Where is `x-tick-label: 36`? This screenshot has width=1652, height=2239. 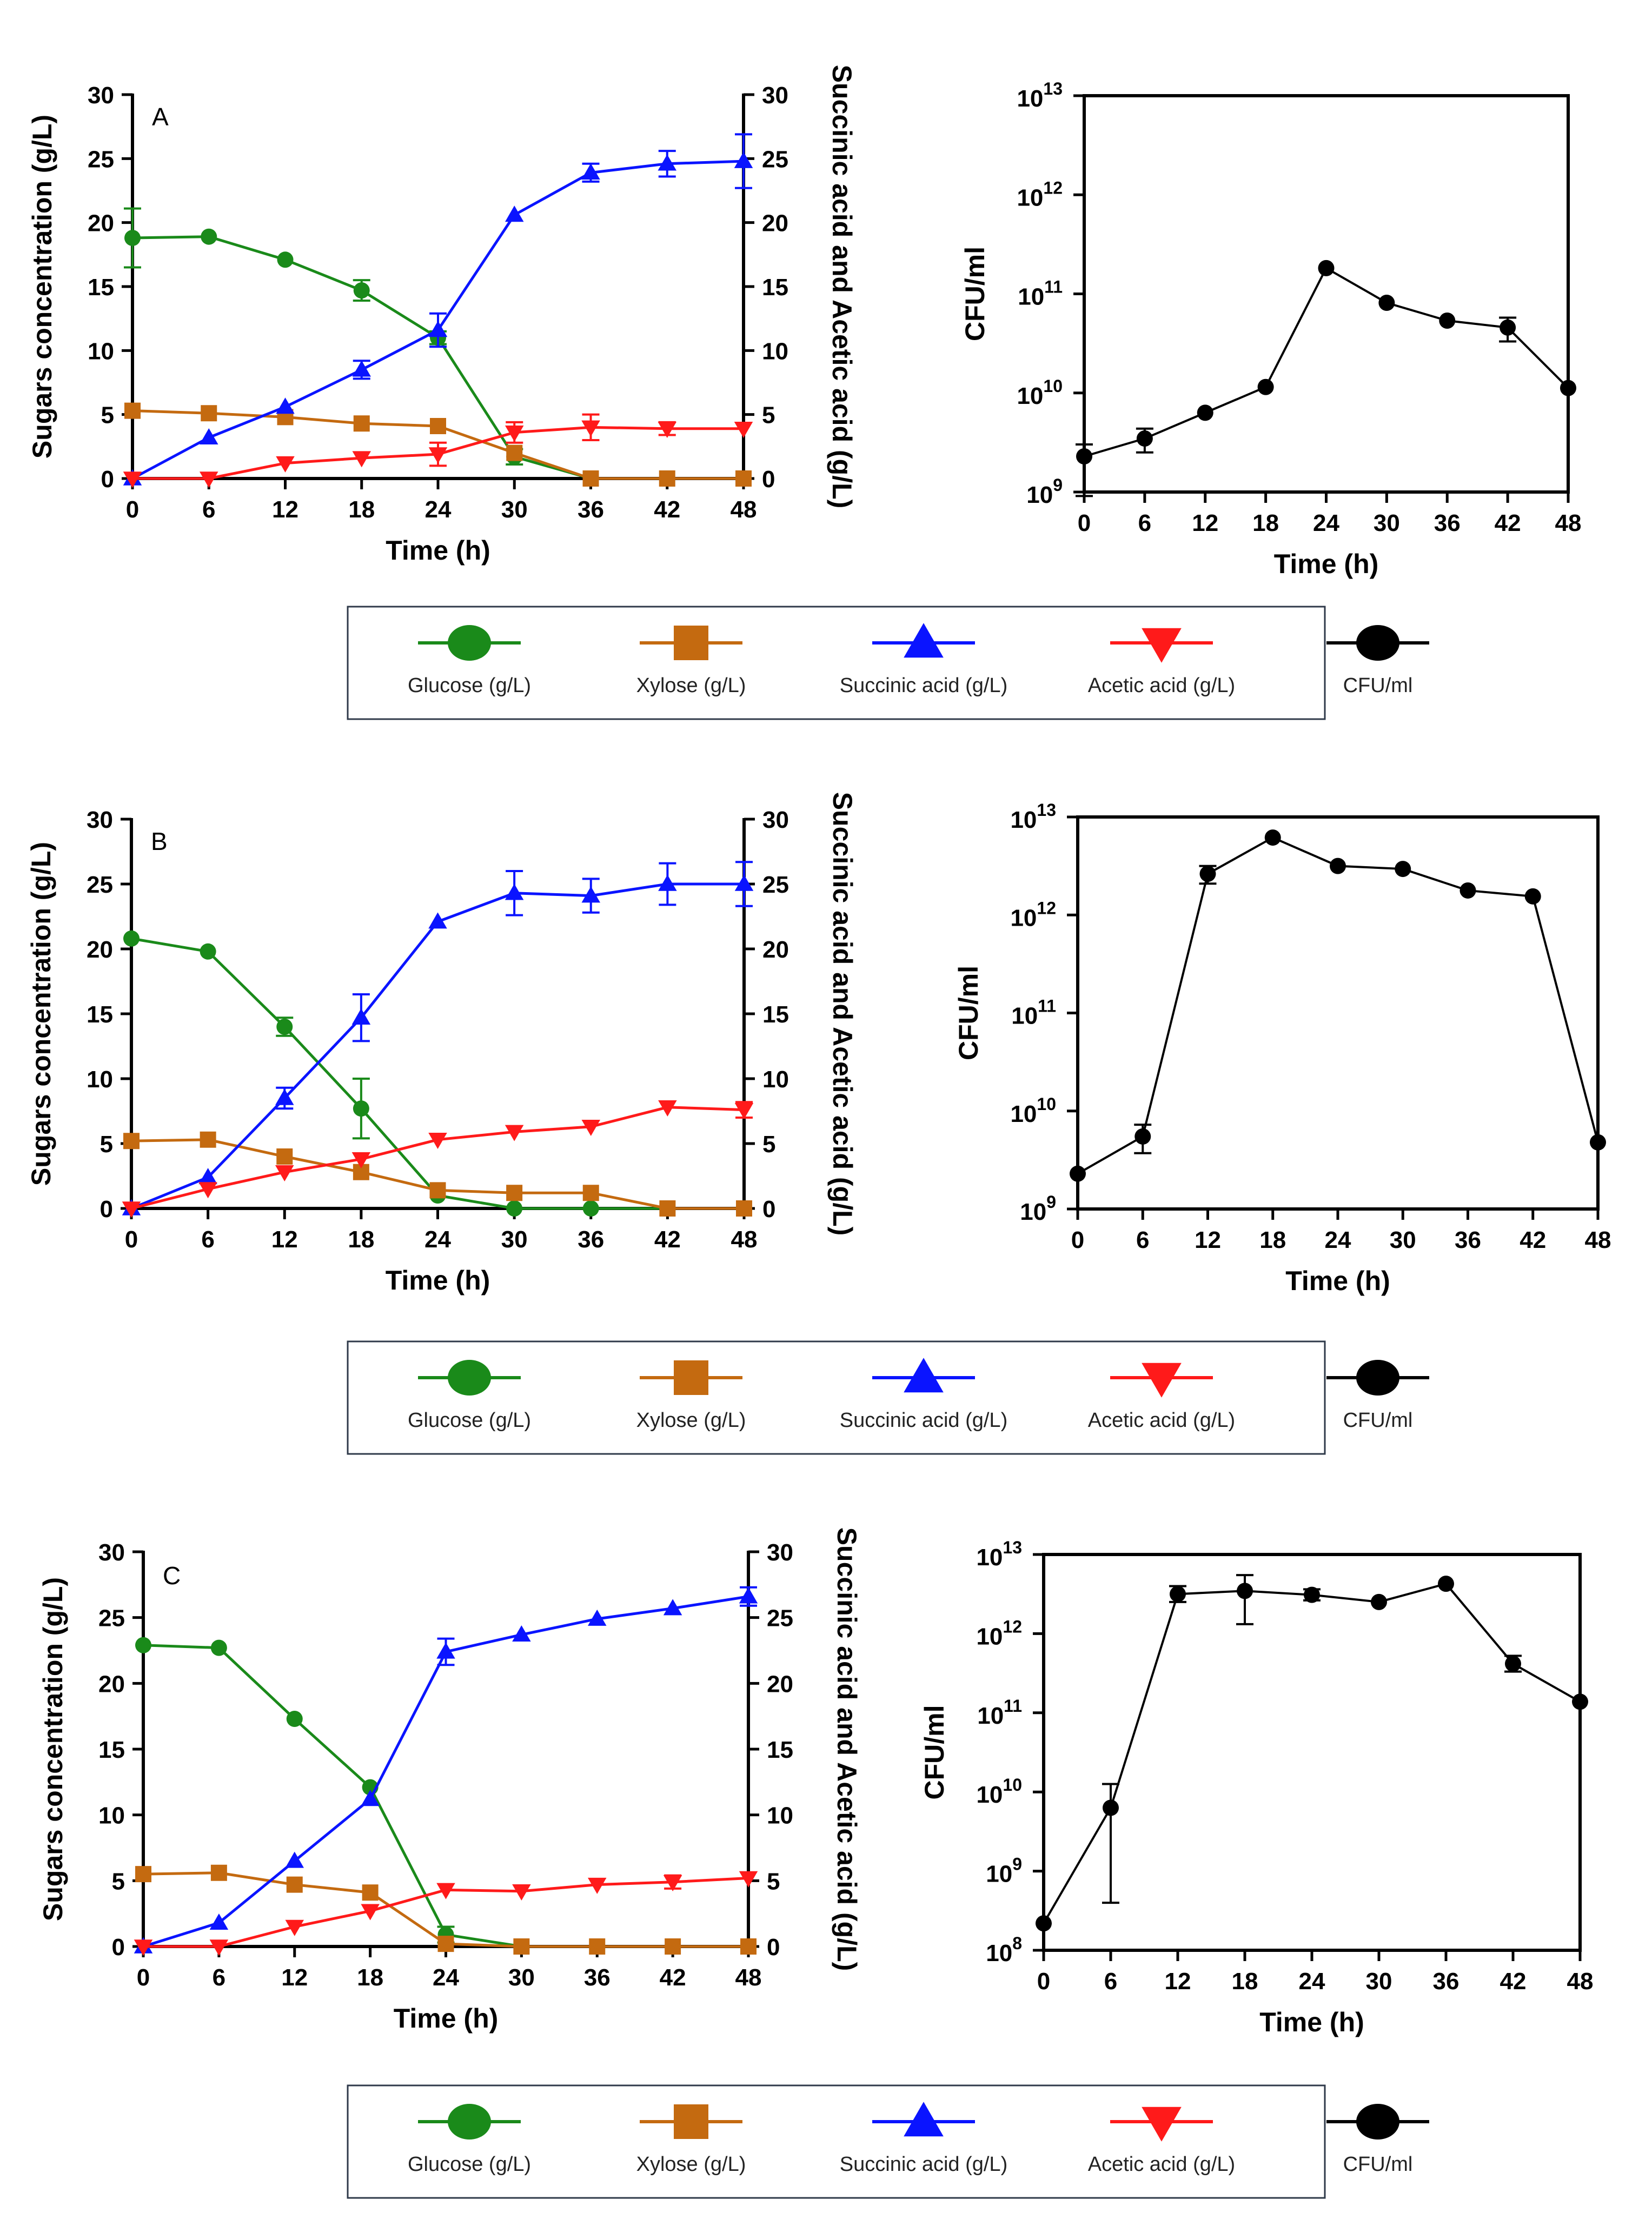 x-tick-label: 36 is located at coordinates (597, 1978).